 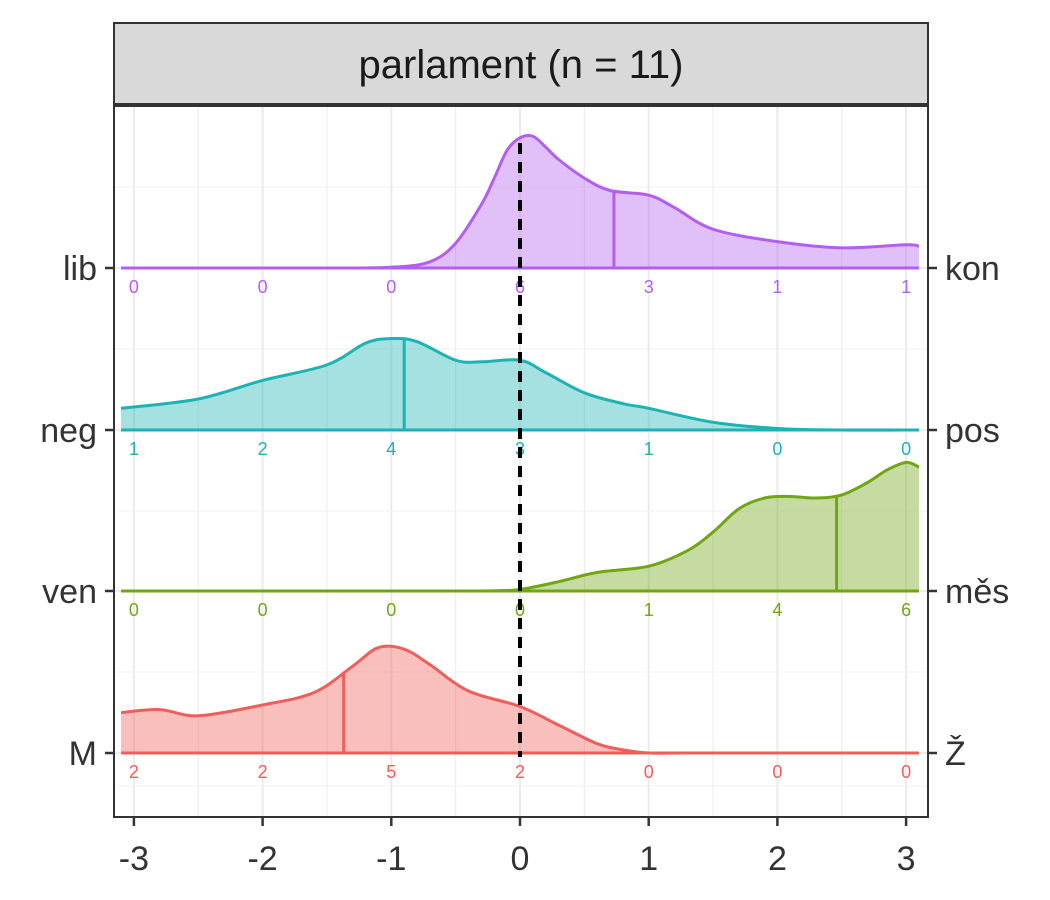 I want to click on density-area-ven, so click(x=520, y=527).